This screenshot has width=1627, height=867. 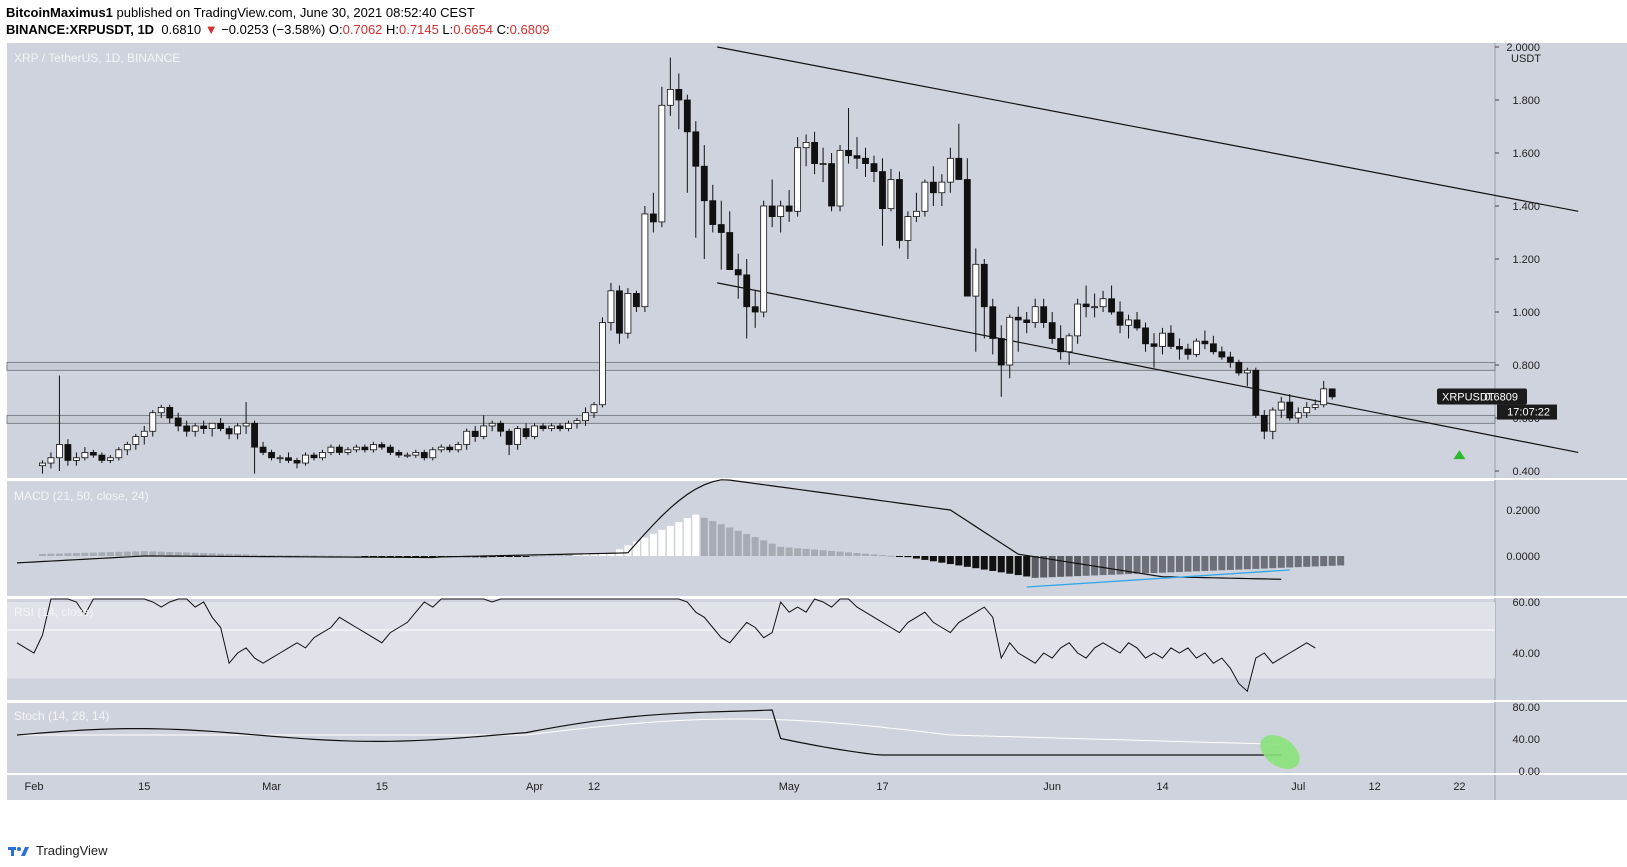 I want to click on author-name: BitcoinMaximus1, so click(x=59, y=12).